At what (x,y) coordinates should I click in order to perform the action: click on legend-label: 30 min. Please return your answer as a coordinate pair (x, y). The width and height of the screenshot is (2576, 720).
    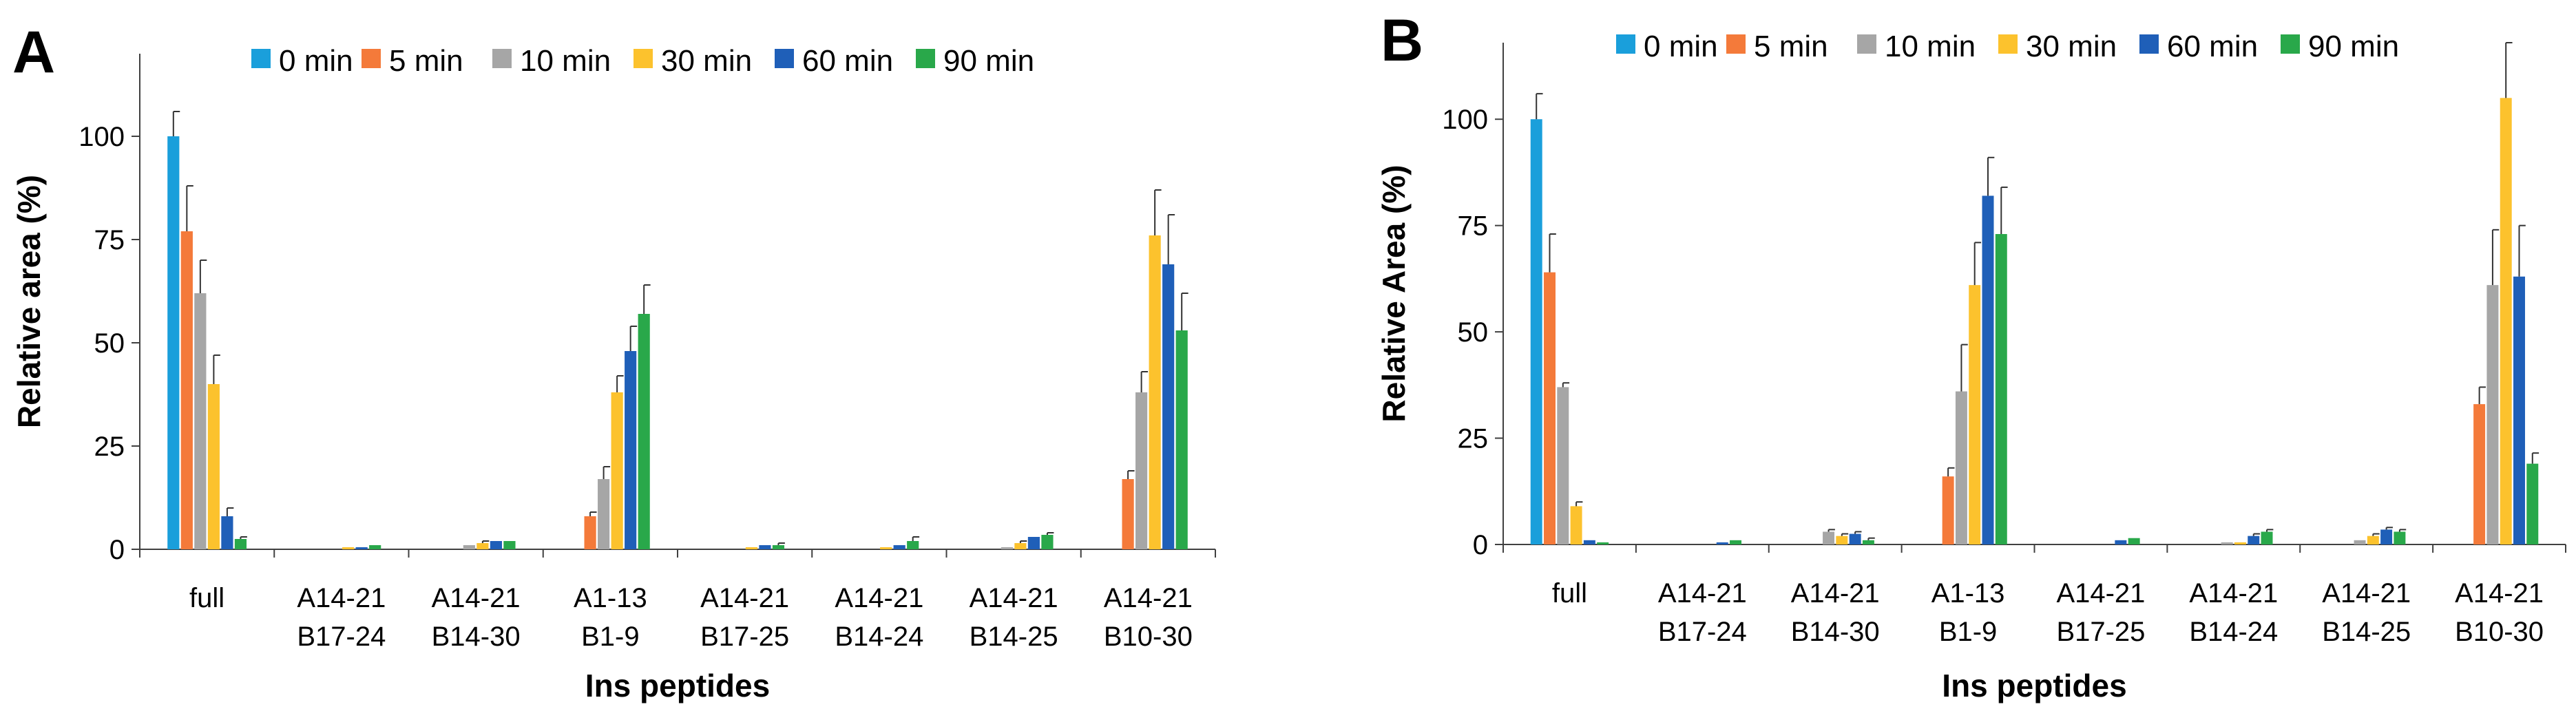
    Looking at the image, I should click on (706, 61).